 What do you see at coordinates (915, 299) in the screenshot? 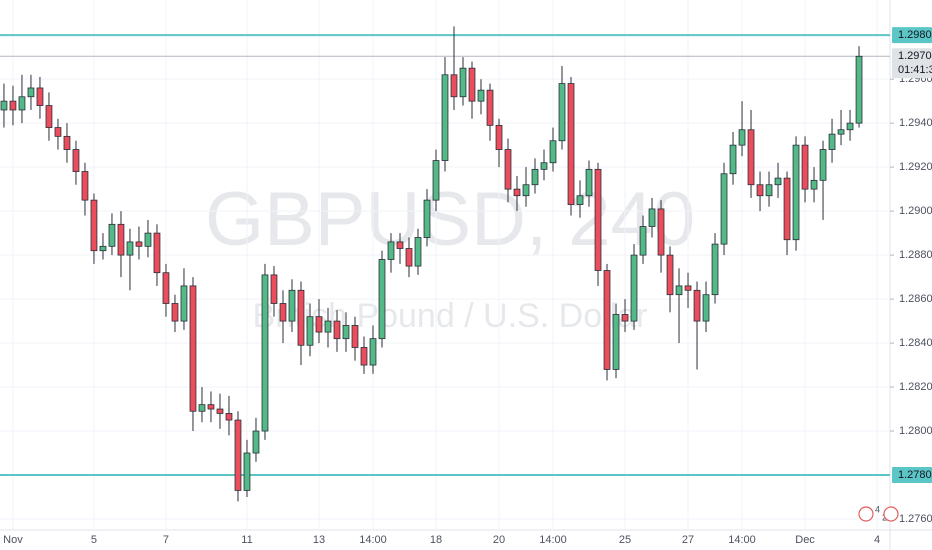
I see `y-tick-label: 1.28600` at bounding box center [915, 299].